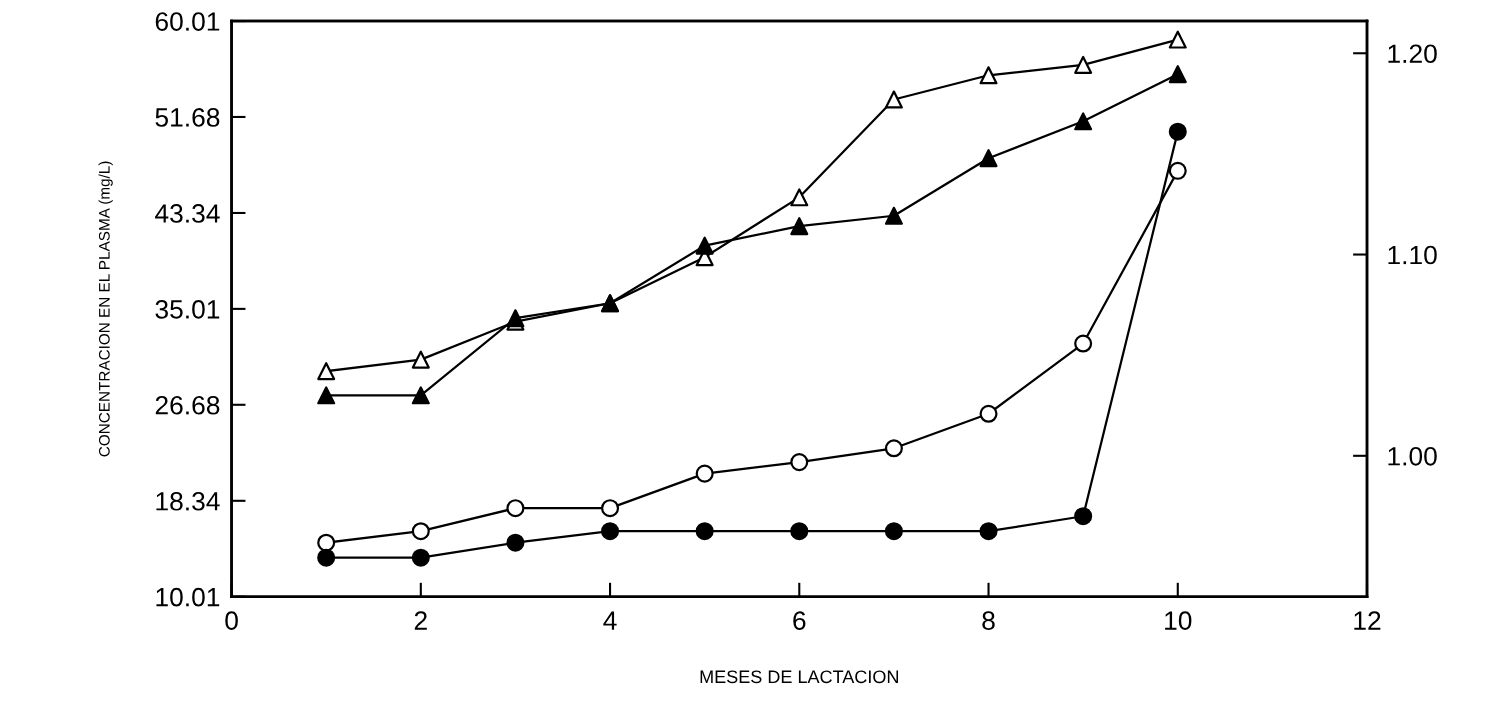 The height and width of the screenshot is (702, 1494). I want to click on y-tick-label: 60.01, so click(187, 21).